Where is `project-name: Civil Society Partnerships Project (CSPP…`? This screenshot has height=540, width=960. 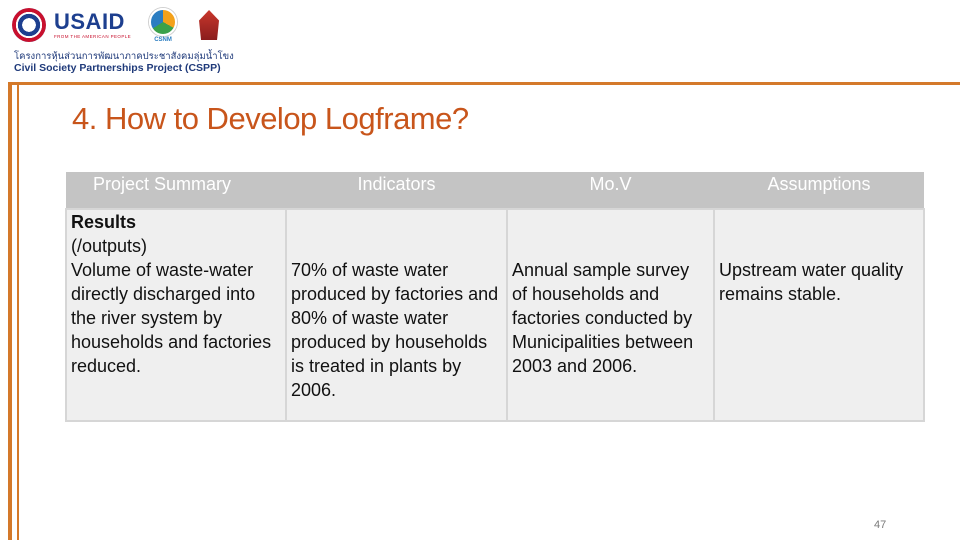
project-name: Civil Society Partnerships Project (CSPP… is located at coordinates (117, 68).